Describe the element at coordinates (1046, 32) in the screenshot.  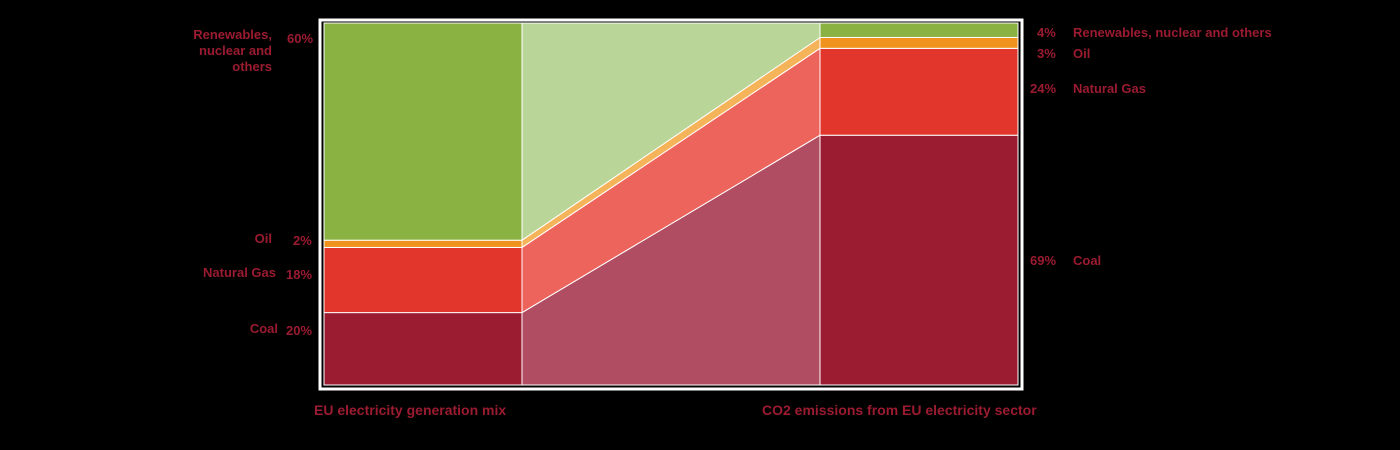
I see `right-value-label-renewables: 4%` at that location.